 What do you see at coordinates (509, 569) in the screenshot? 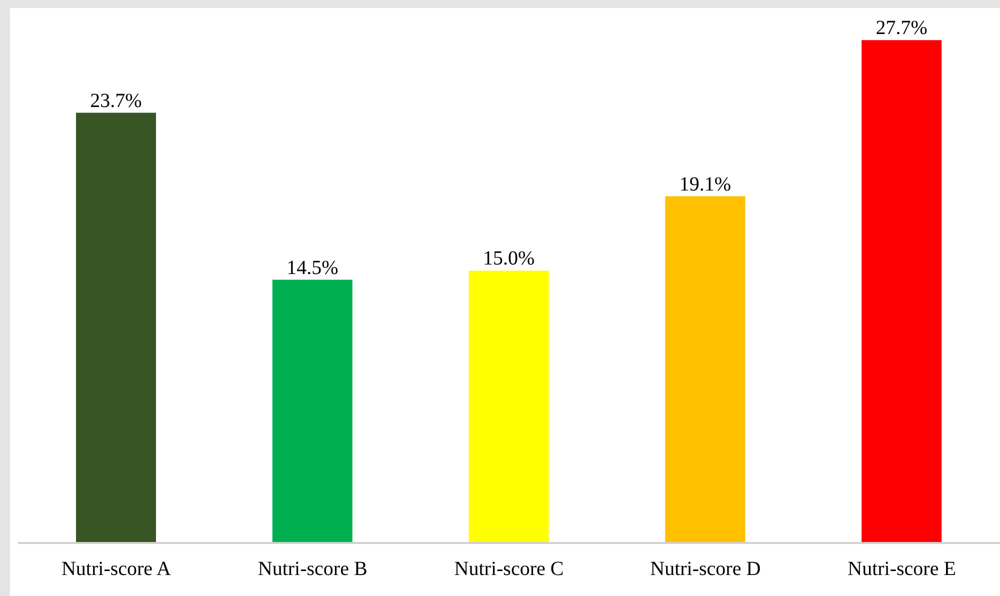
I see `x-tick-label: Nutri-score C` at bounding box center [509, 569].